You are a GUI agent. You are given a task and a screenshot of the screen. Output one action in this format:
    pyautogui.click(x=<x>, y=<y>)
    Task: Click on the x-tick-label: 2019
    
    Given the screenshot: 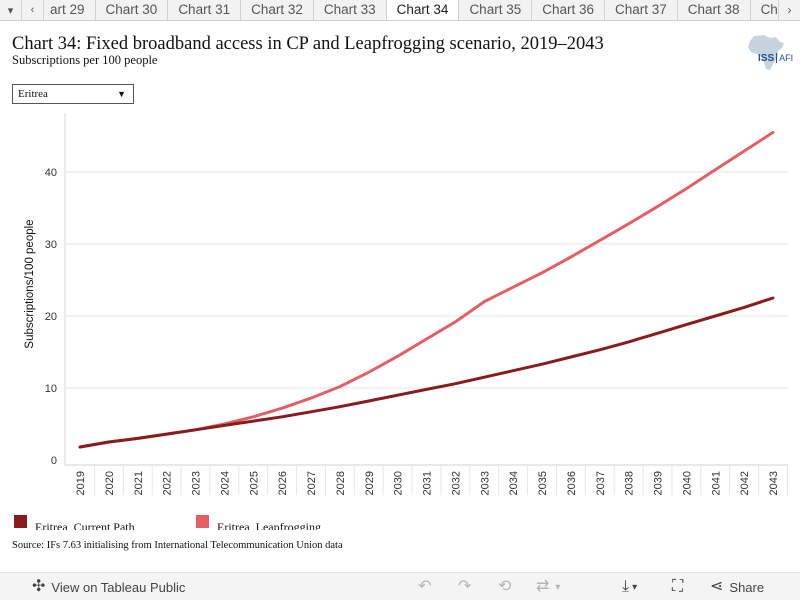 What is the action you would take?
    pyautogui.click(x=81, y=483)
    